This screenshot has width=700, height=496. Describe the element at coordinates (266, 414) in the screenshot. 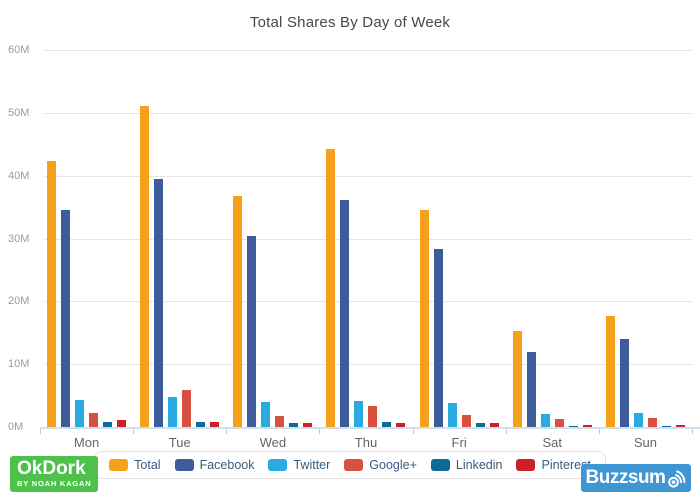

I see `bar-twitter-wed` at that location.